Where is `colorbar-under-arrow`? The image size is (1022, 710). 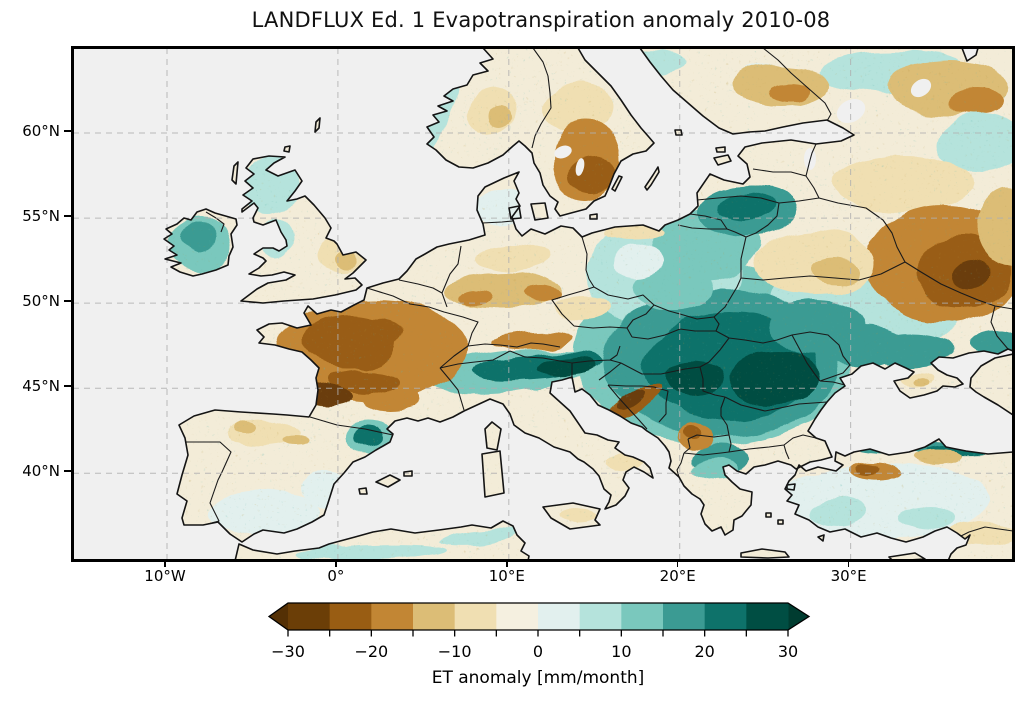
colorbar-under-arrow is located at coordinates (278, 616).